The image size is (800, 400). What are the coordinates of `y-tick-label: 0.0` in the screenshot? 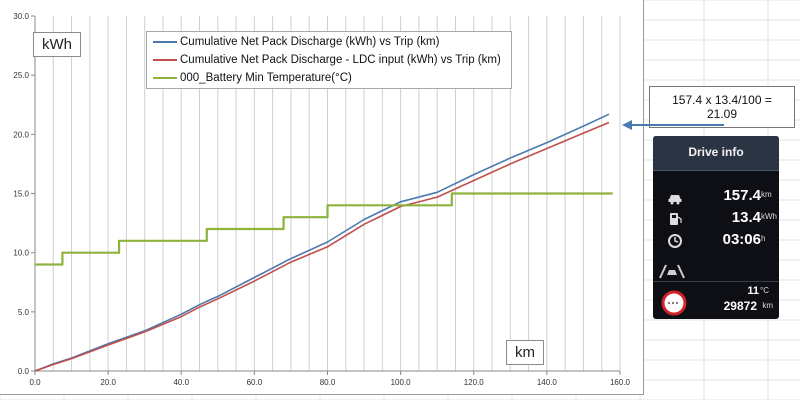 It's located at (24, 371).